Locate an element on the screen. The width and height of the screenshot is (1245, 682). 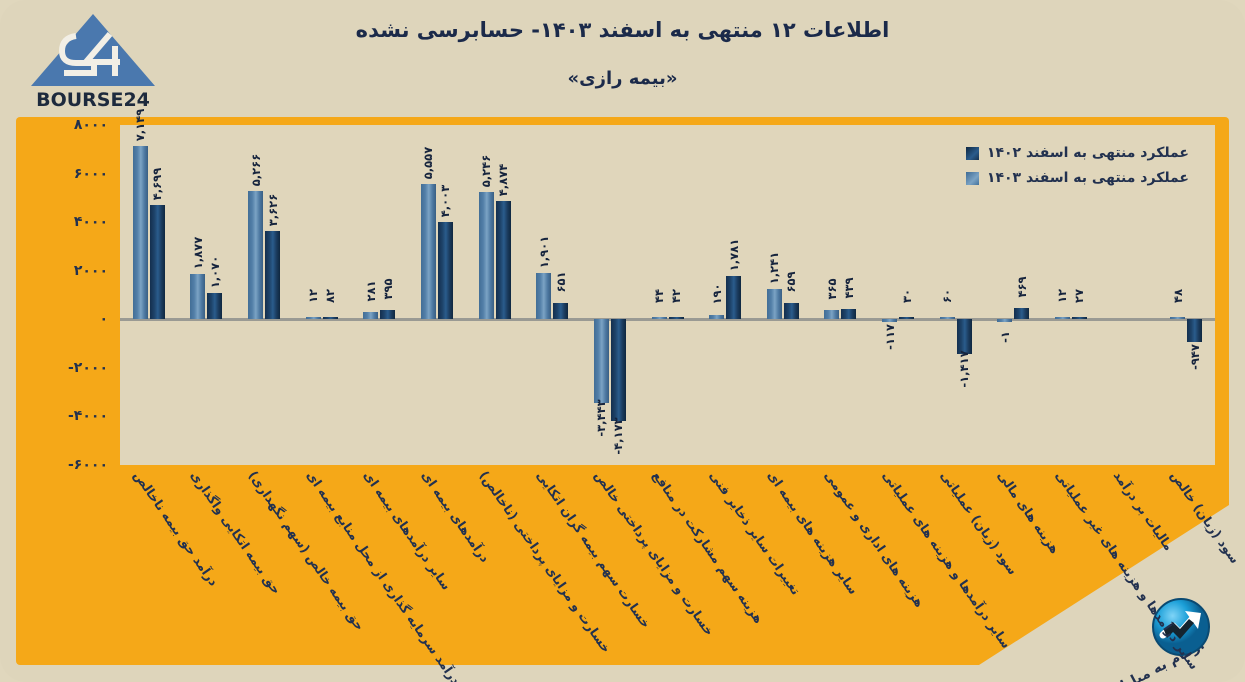
bar-value-label: ۴۴ is located at coordinates (659, 295).